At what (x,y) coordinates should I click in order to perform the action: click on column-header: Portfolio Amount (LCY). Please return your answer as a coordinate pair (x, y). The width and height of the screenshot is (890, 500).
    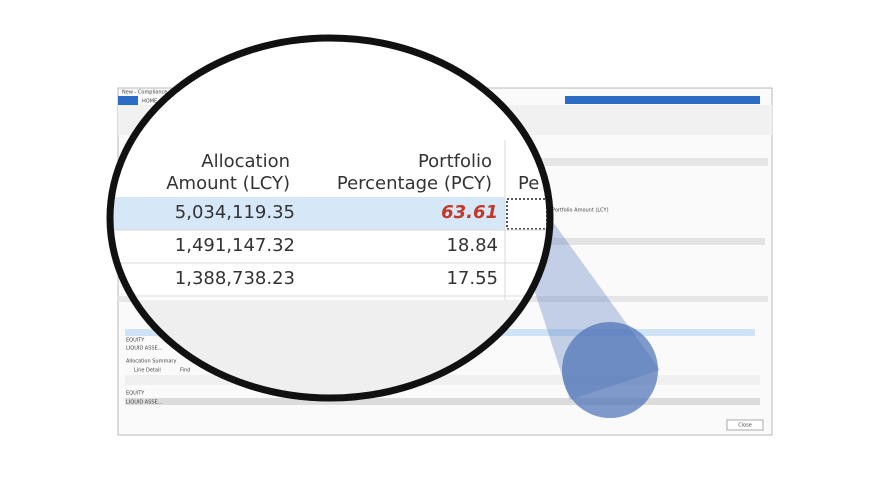
    Looking at the image, I should click on (580, 211).